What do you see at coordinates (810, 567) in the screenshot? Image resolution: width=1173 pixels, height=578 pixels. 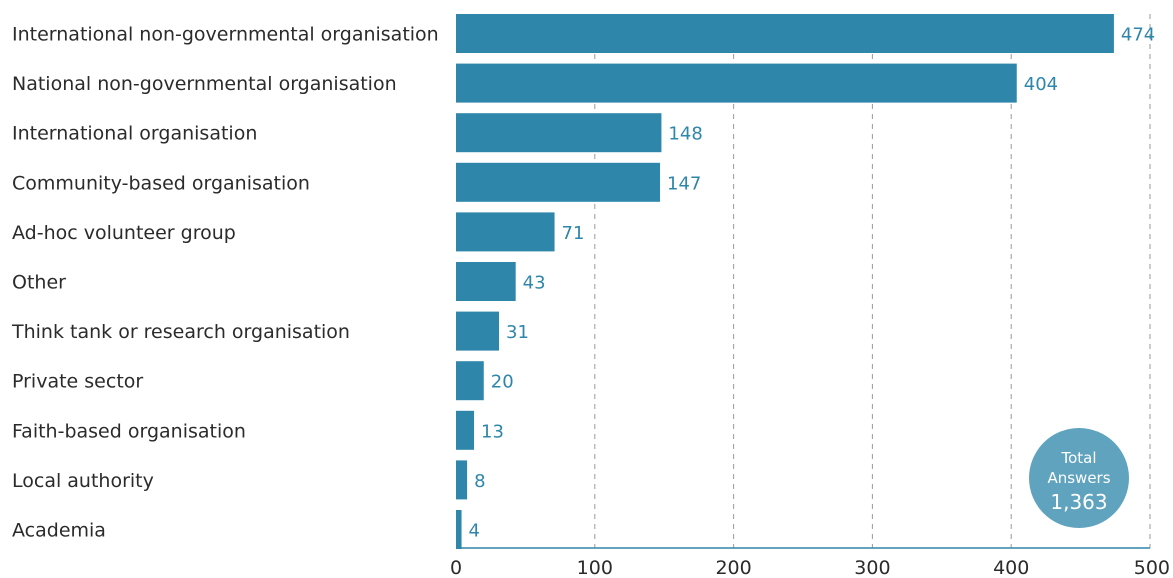 I see `x-tick-labels: 0 100 200 300 400 500` at bounding box center [810, 567].